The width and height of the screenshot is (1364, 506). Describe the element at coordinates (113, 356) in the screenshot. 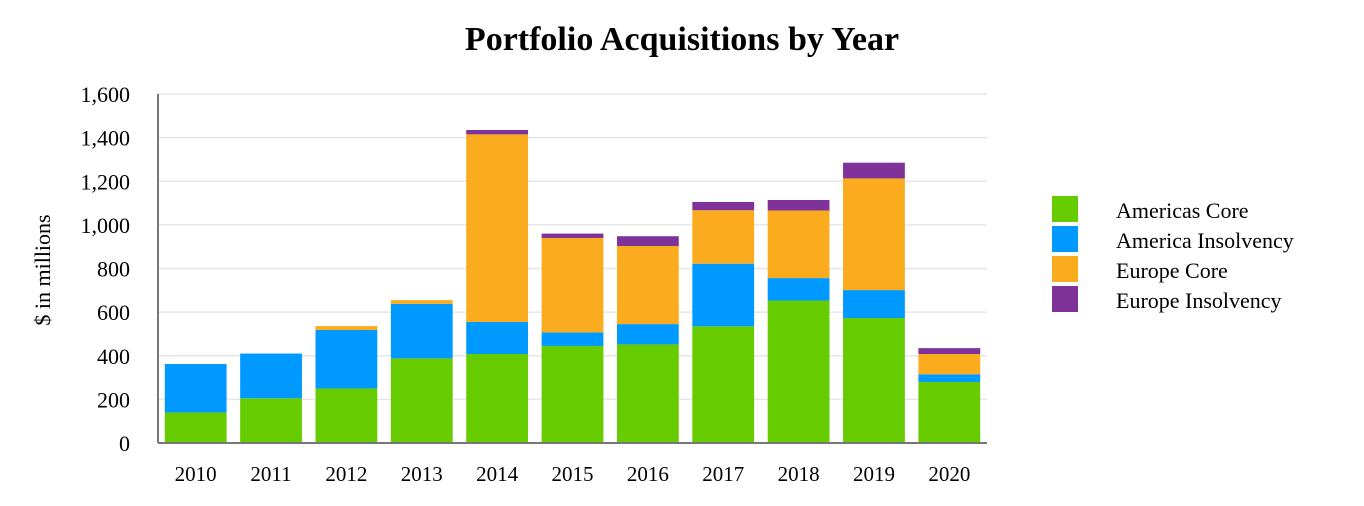

I see `y-tick-label: 400` at that location.